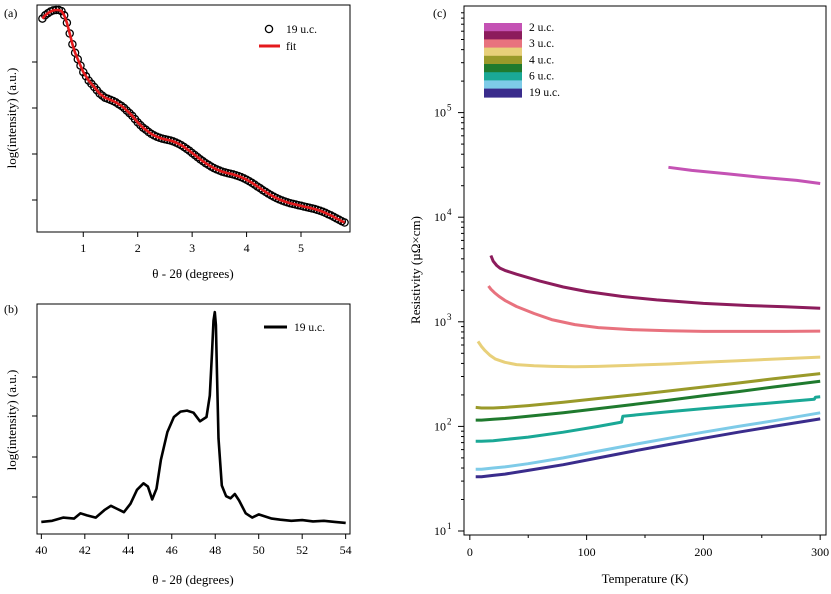  Describe the element at coordinates (302, 550) in the screenshot. I see `panel-b-x-tick-label: 52` at that location.